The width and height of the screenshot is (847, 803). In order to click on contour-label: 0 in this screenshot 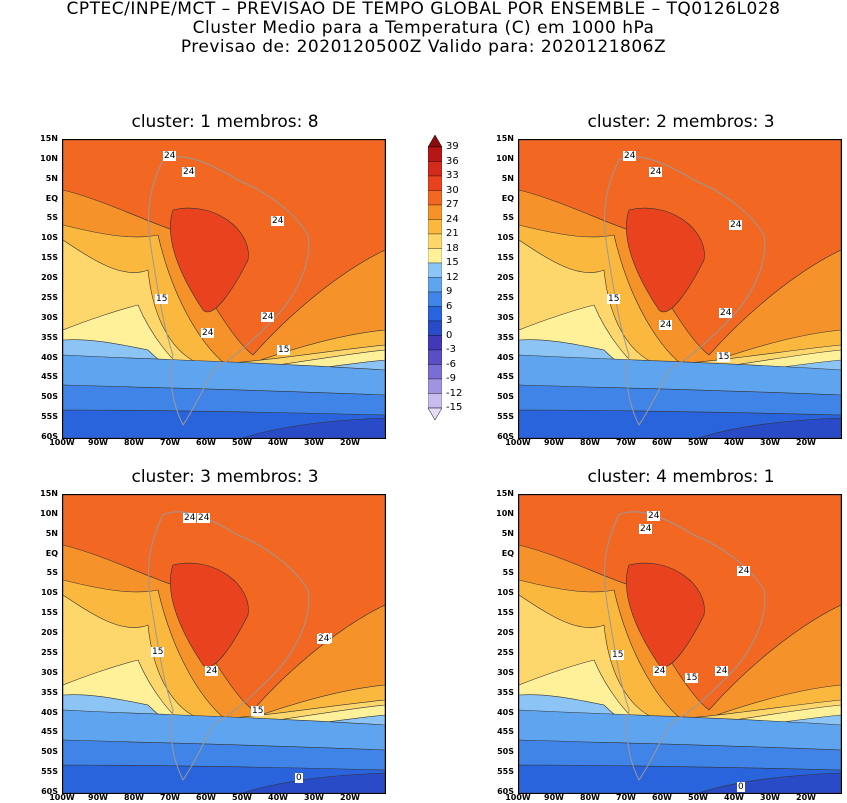, I will do `click(299, 778)`.